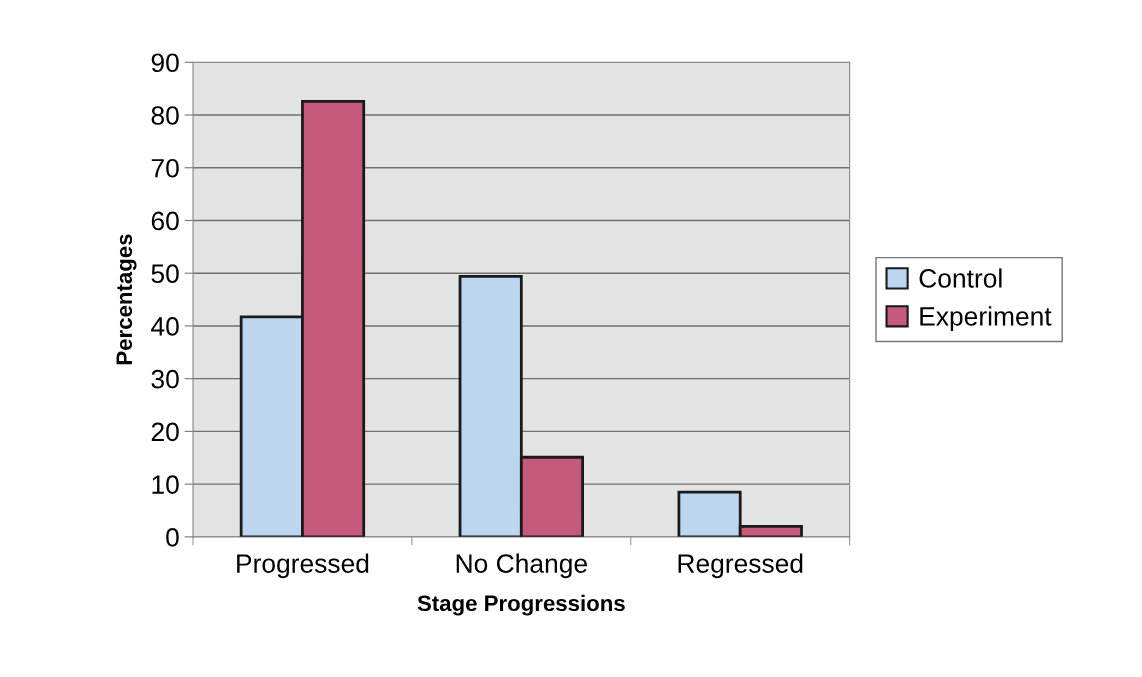 The width and height of the screenshot is (1142, 677). I want to click on x-tick-label: Regressed, so click(740, 566).